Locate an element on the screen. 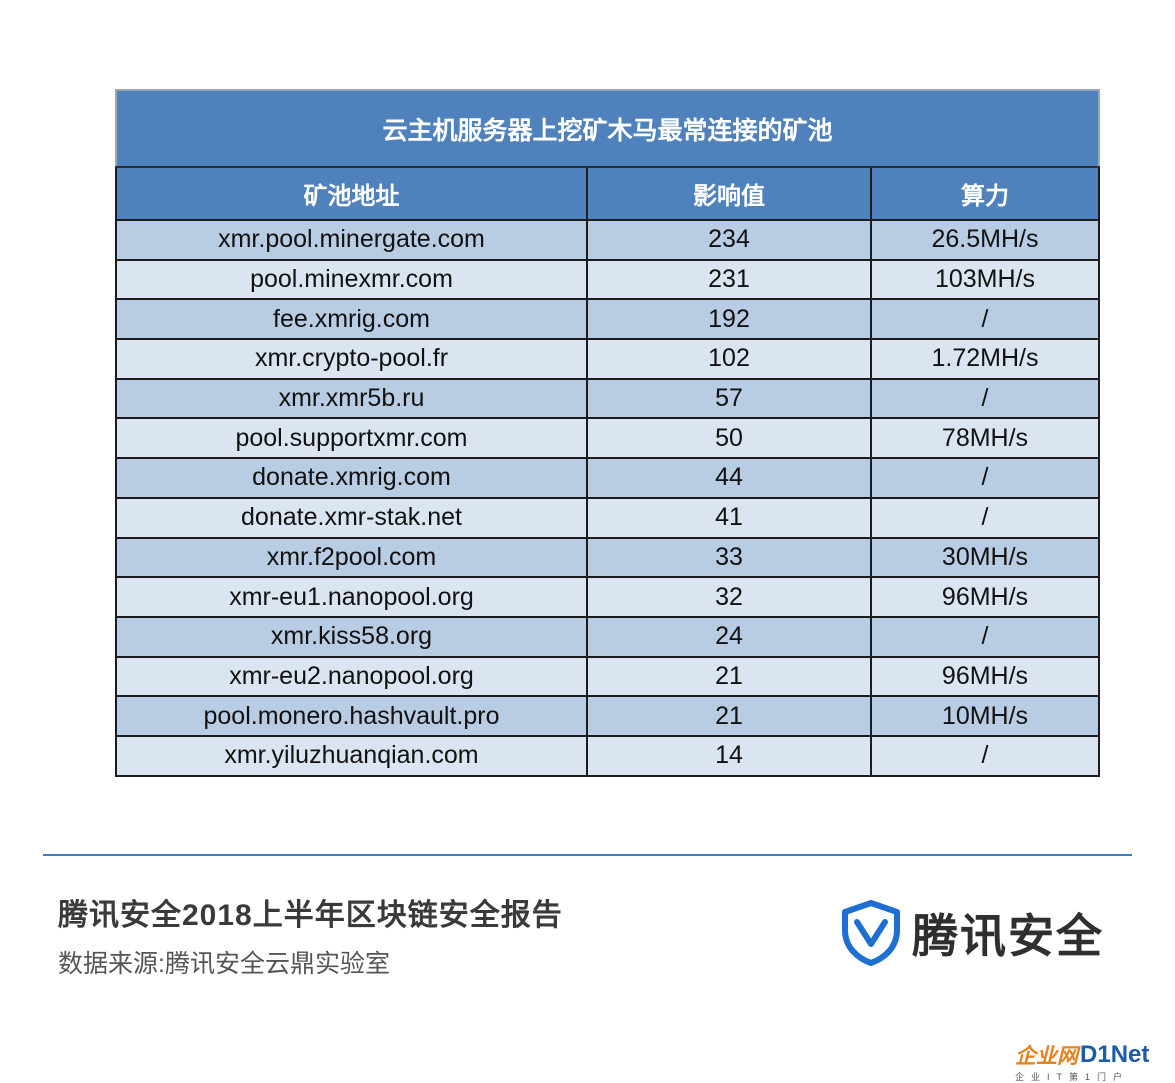 The image size is (1175, 1083). cell-hashrate: 10MH/s is located at coordinates (985, 716).